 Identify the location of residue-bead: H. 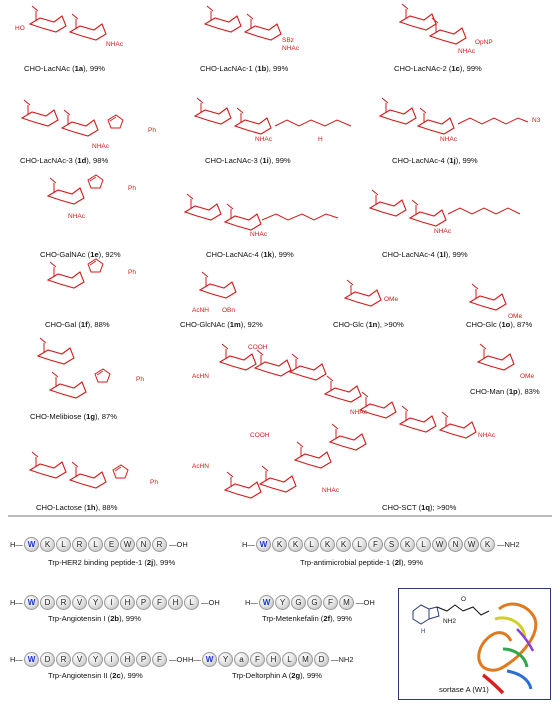
(175, 602).